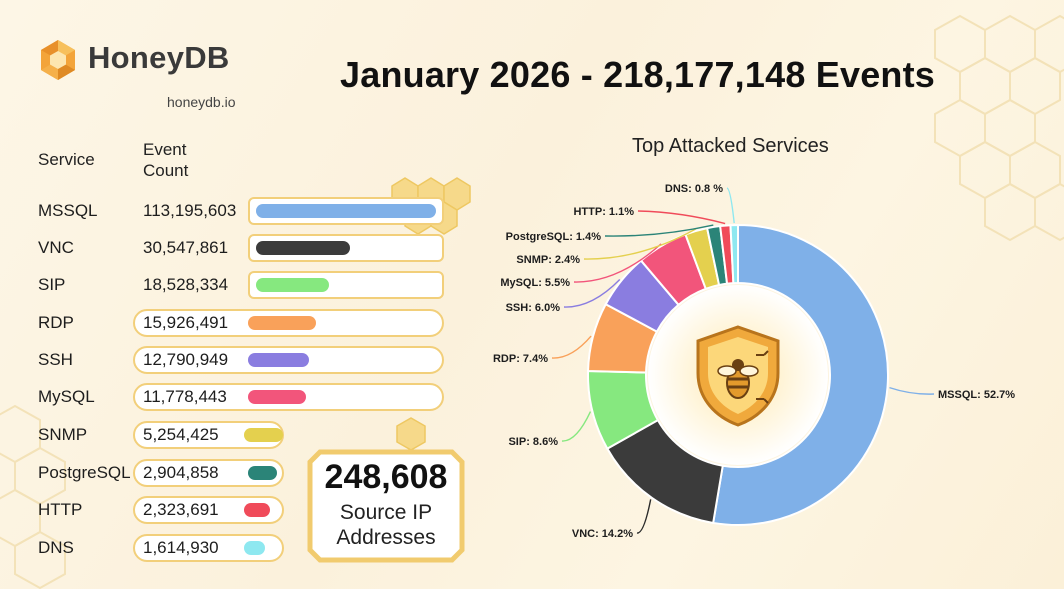  What do you see at coordinates (159, 57) in the screenshot?
I see `brand-name: HoneyDB` at bounding box center [159, 57].